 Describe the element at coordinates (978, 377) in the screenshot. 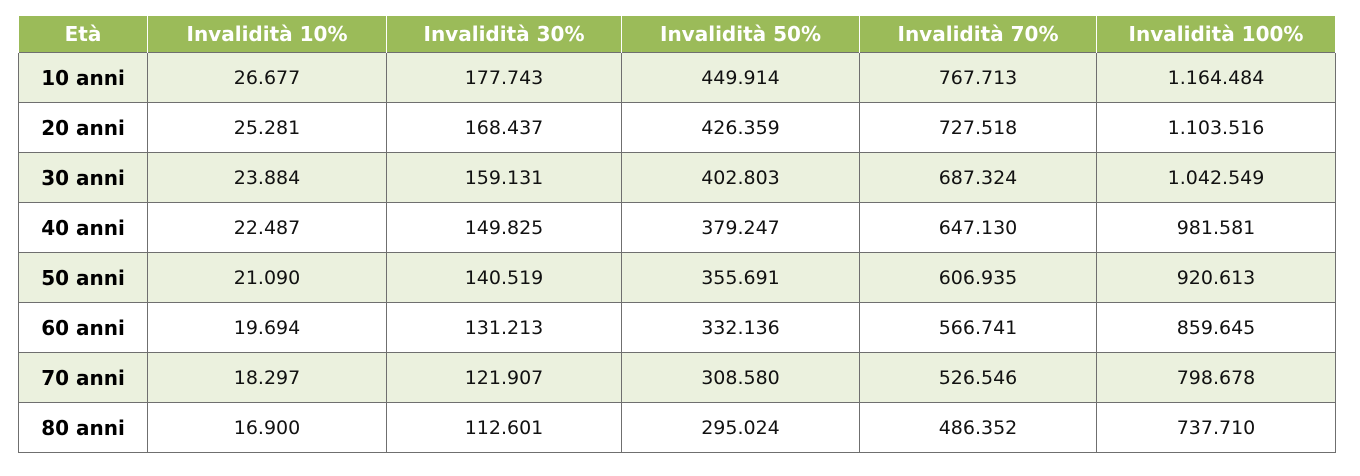

I see `value-cell: 526.546` at that location.